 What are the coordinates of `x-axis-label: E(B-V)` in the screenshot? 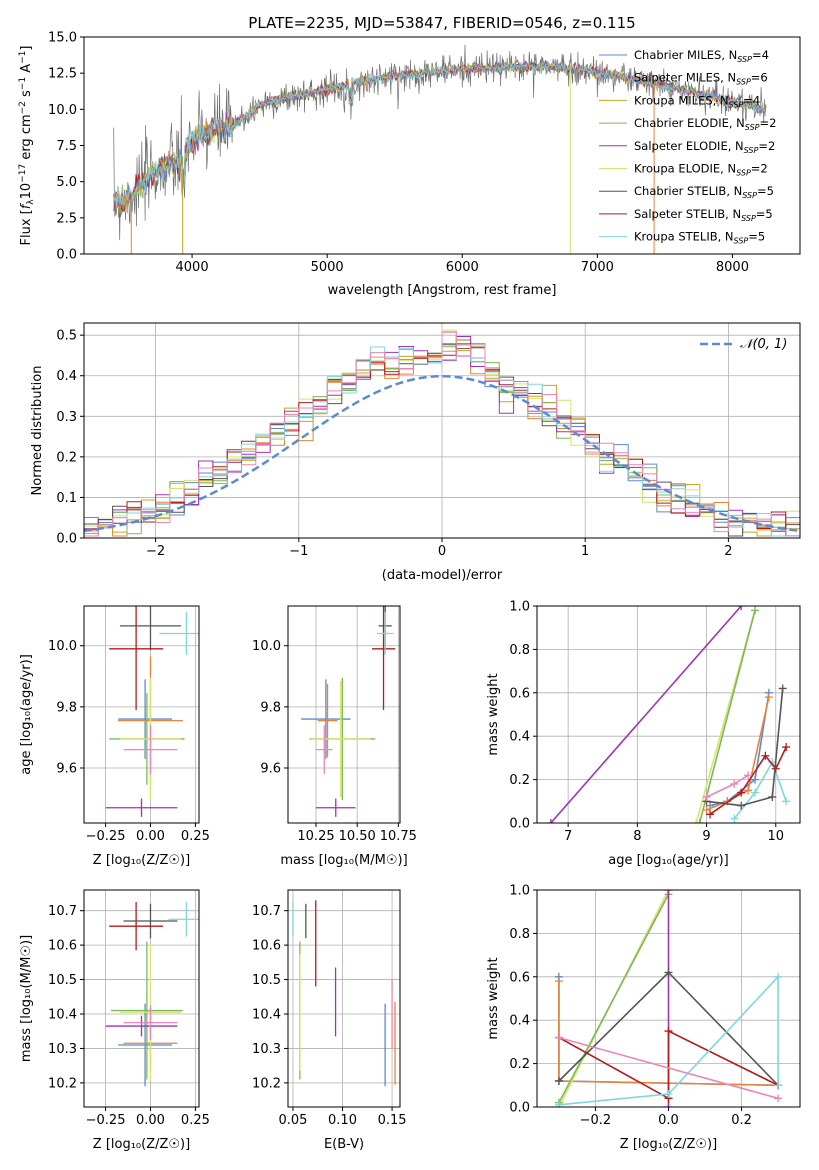 It's located at (344, 1144).